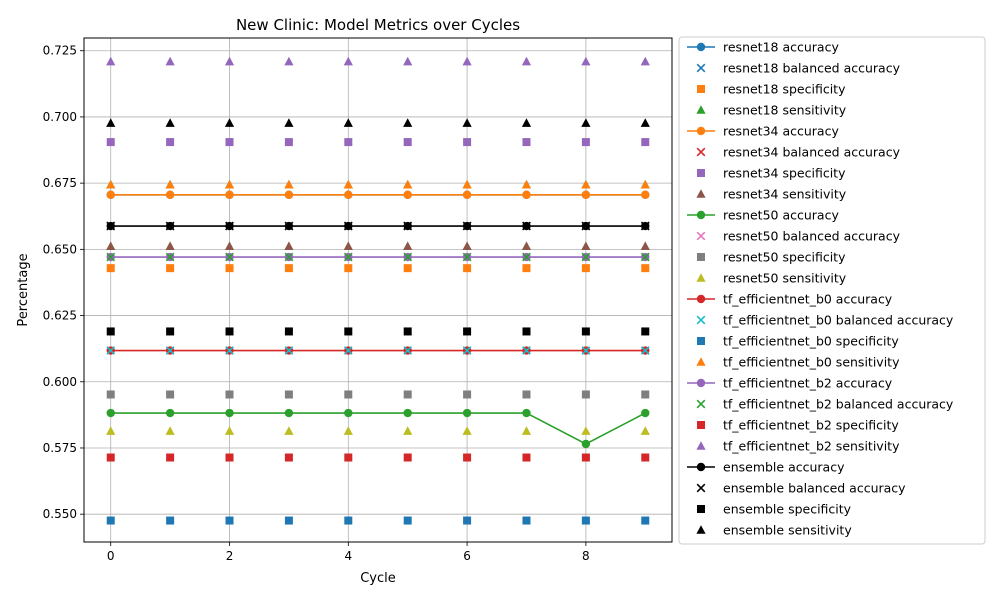 The image size is (1000, 600). I want to click on legend-item: resnet34 accuracy, so click(763, 131).